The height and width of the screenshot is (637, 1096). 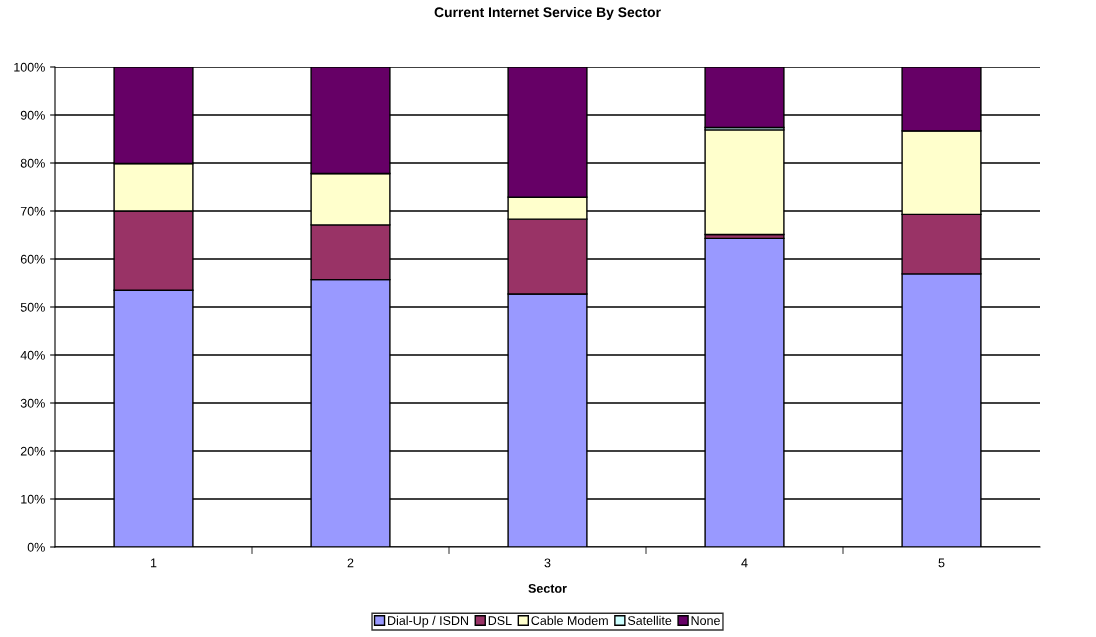 What do you see at coordinates (547, 588) in the screenshot?
I see `x-axis-title: Sector` at bounding box center [547, 588].